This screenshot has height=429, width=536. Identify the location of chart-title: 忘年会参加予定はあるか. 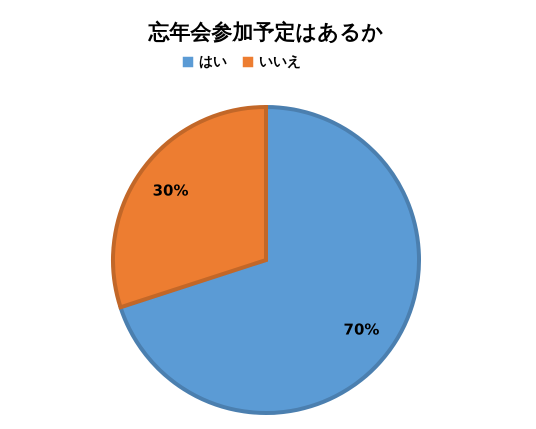
(266, 32).